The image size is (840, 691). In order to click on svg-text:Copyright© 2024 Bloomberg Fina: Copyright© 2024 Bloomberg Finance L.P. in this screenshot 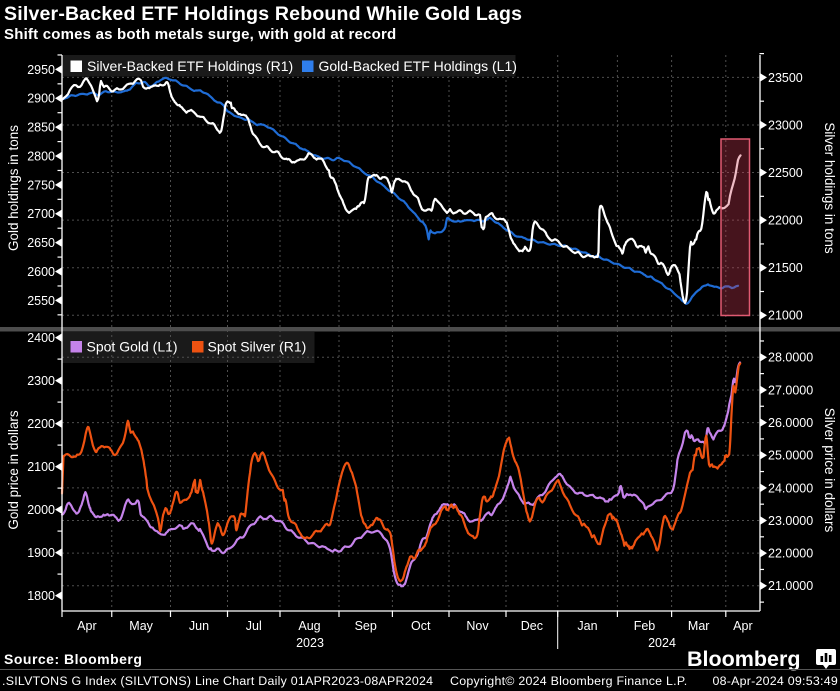, I will do `click(568, 681)`.